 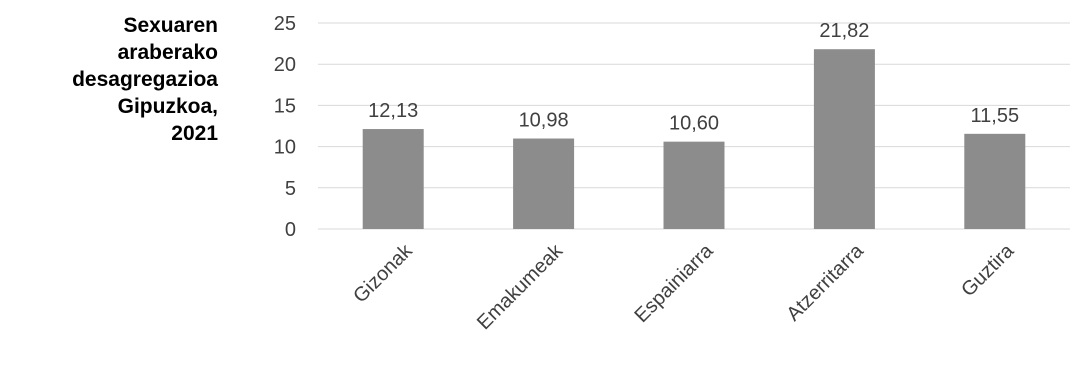 I want to click on chart-title-line: Gipuzkoa,, so click(x=167, y=106).